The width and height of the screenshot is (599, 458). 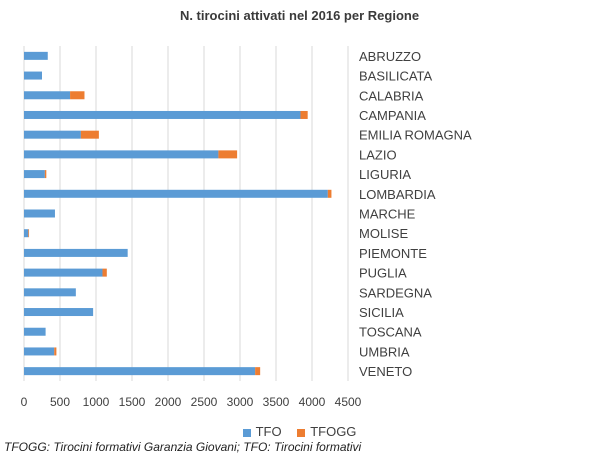 What do you see at coordinates (391, 95) in the screenshot?
I see `category-label: CALABRIA` at bounding box center [391, 95].